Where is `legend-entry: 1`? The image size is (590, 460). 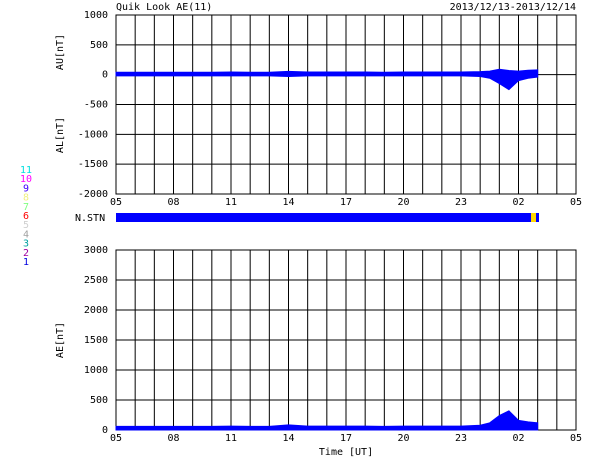 legend-entry: 1 is located at coordinates (26, 262).